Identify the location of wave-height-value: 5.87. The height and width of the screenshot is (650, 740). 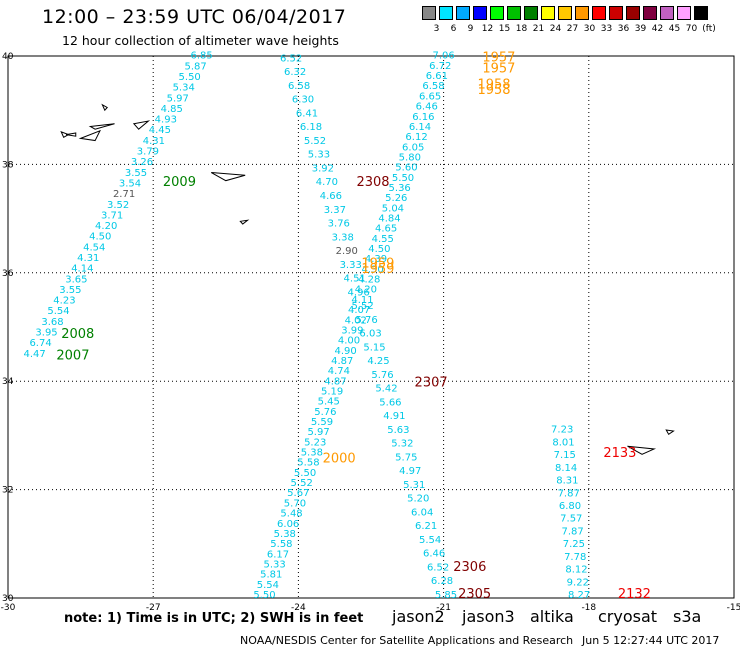
(196, 66).